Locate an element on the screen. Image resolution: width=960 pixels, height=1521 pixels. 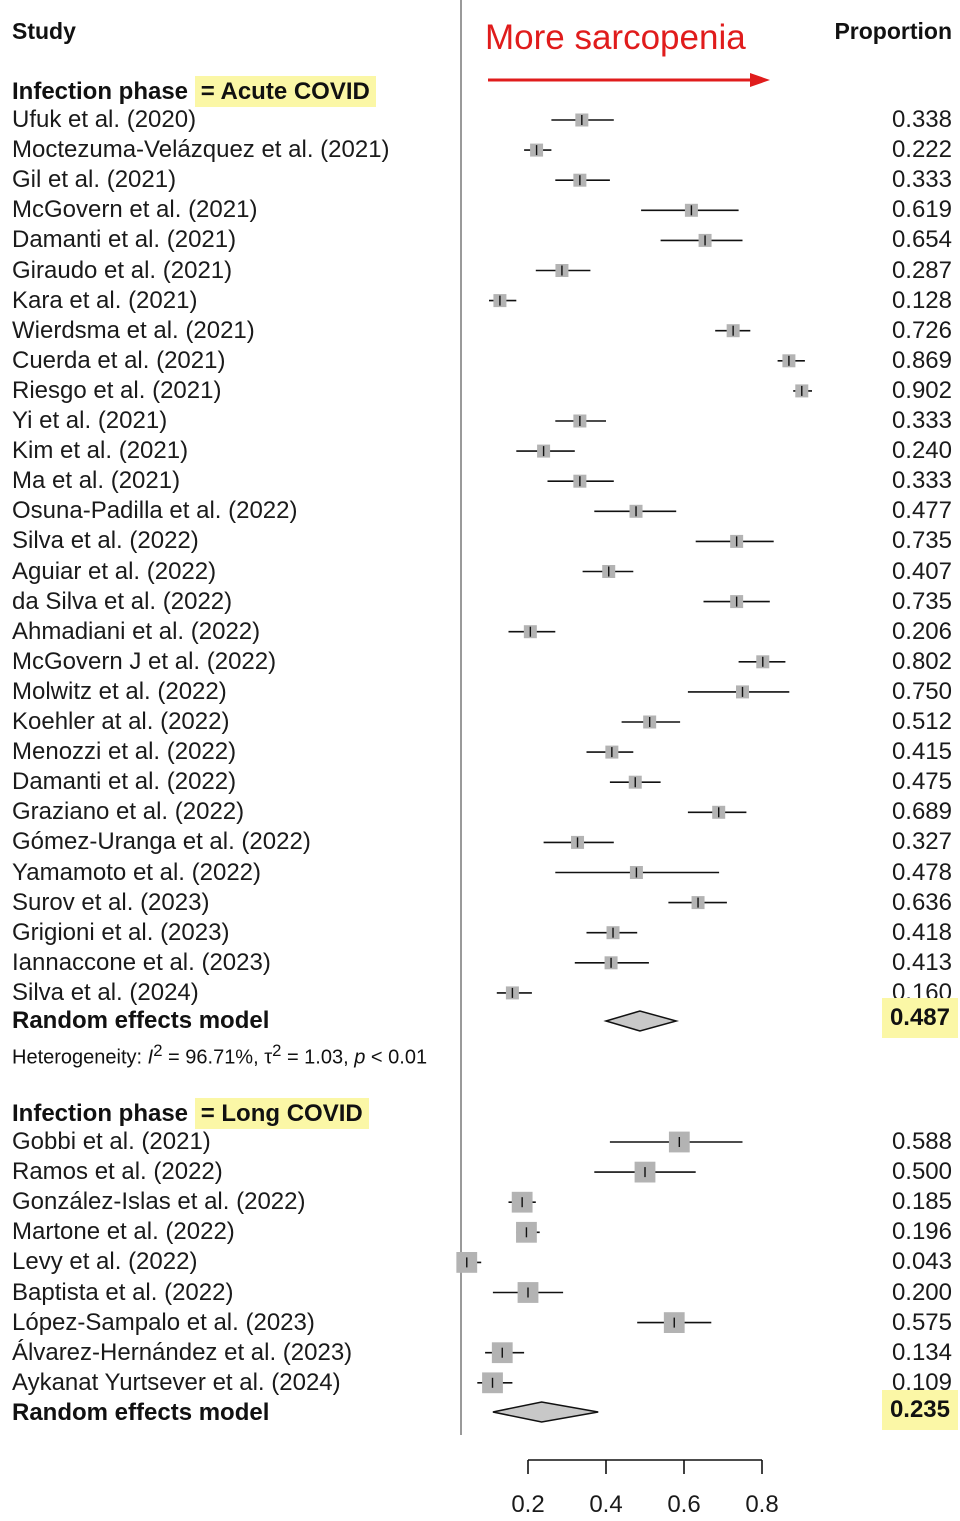
pooled-estimate-value: 0.235 is located at coordinates (919, 1410).